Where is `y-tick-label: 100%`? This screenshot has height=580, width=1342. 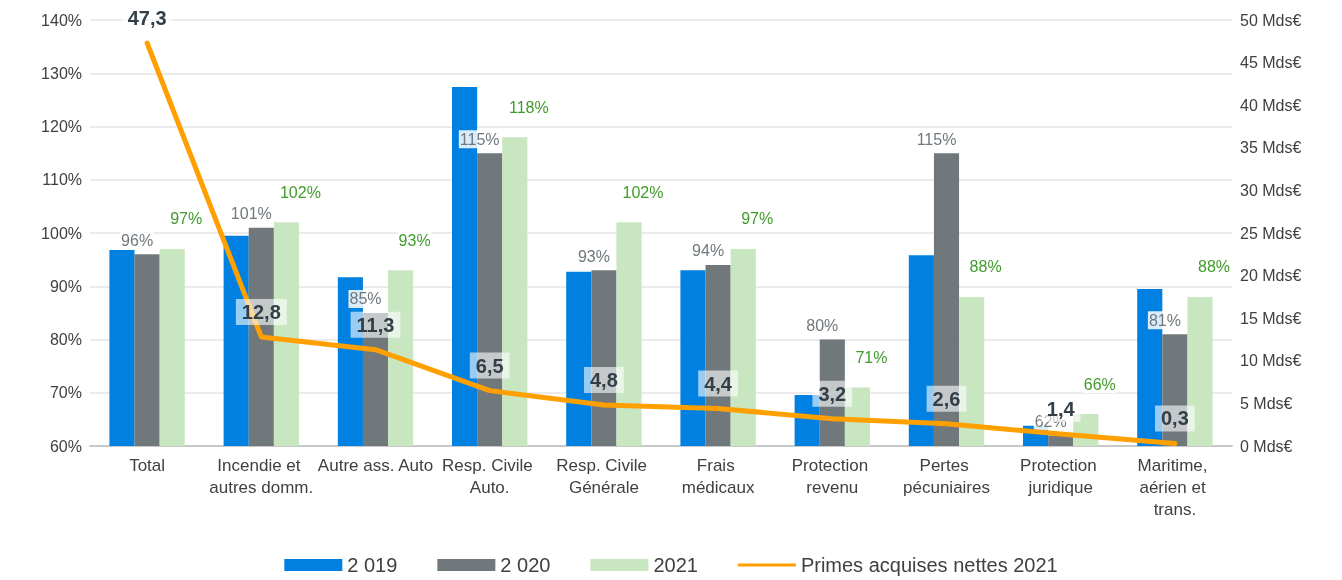 y-tick-label: 100% is located at coordinates (61, 233).